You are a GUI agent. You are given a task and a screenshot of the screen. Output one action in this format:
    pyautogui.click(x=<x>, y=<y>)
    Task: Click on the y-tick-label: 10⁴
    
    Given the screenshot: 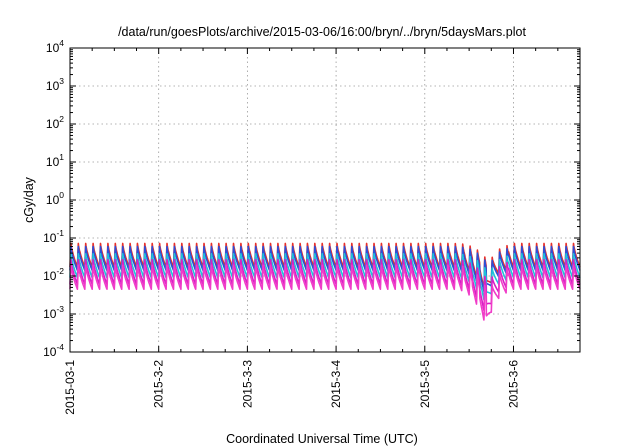 What is the action you would take?
    pyautogui.click(x=55, y=46)
    